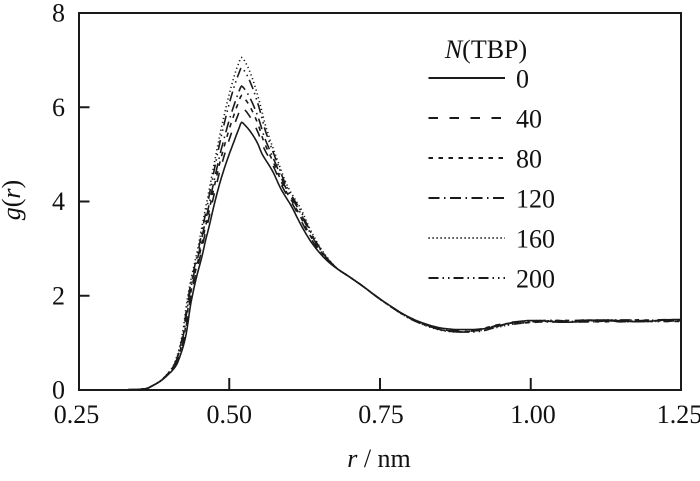 The height and width of the screenshot is (481, 700). I want to click on svg-text: 2, so click(58, 295).